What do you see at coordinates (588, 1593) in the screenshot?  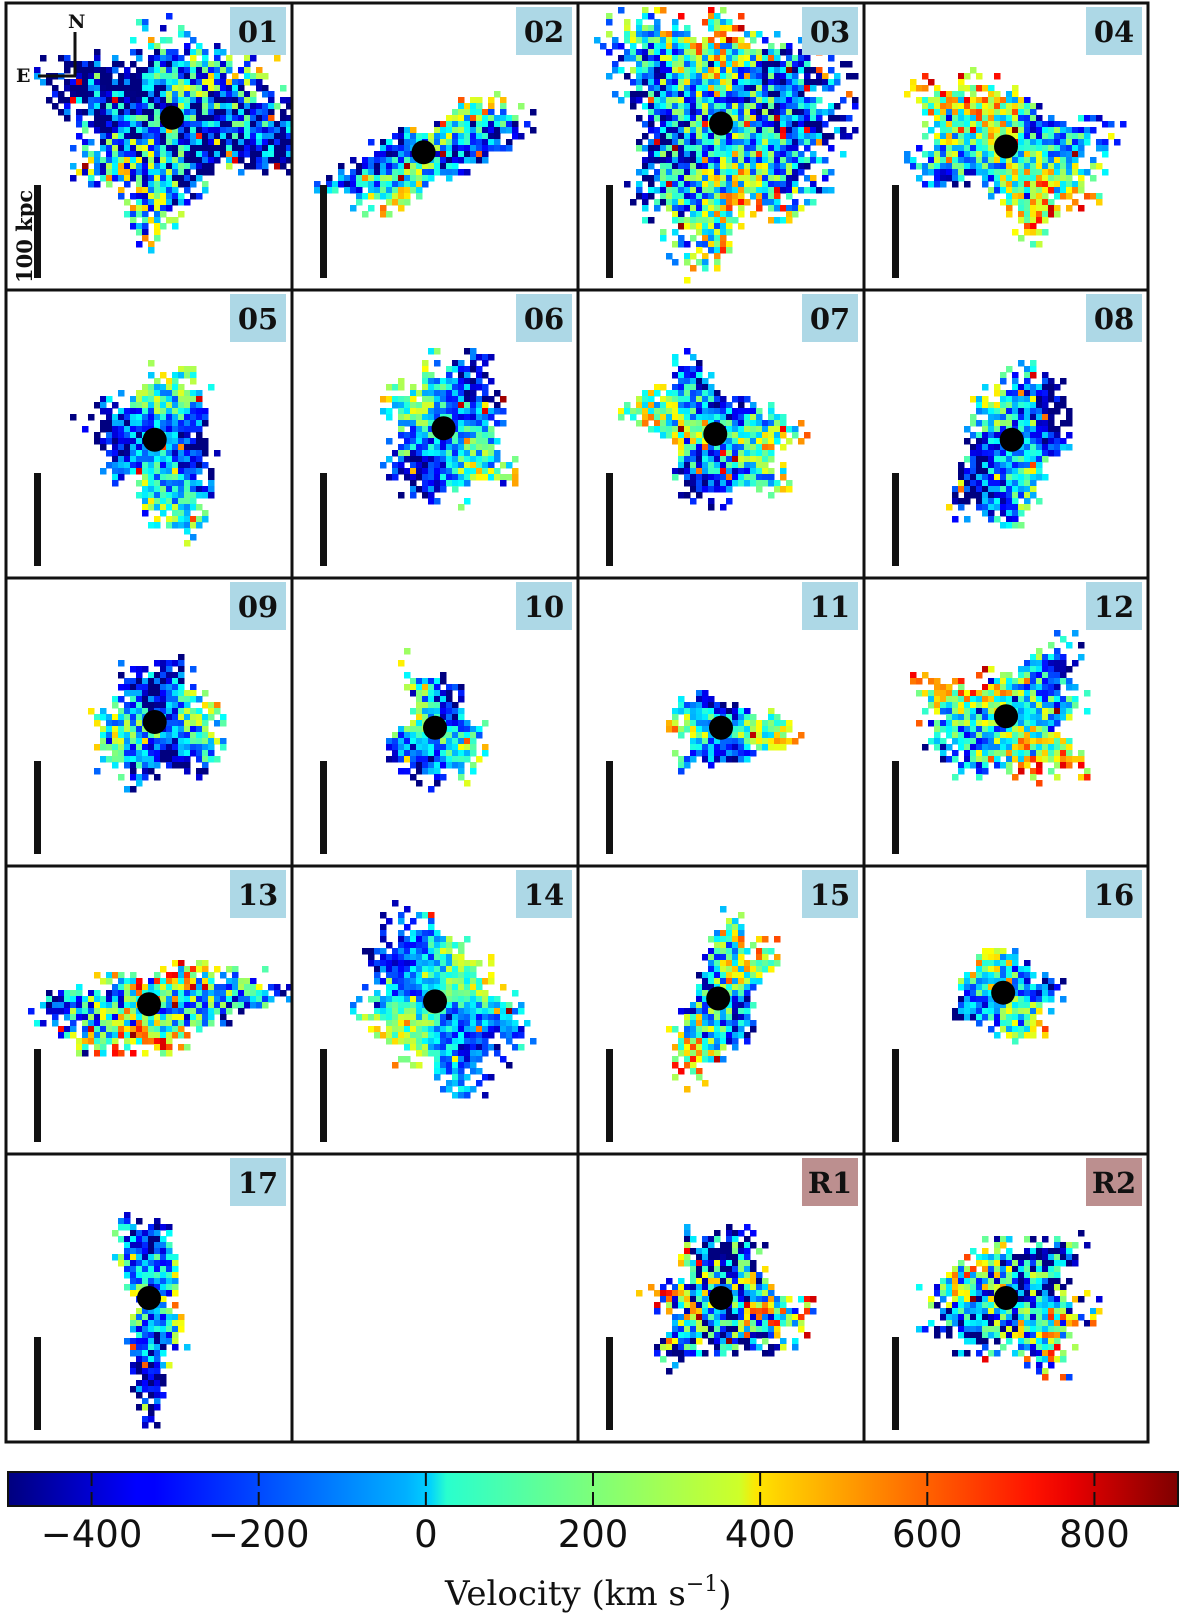 I see `colorbar-axis-label: Velocity (km s−1)` at bounding box center [588, 1593].